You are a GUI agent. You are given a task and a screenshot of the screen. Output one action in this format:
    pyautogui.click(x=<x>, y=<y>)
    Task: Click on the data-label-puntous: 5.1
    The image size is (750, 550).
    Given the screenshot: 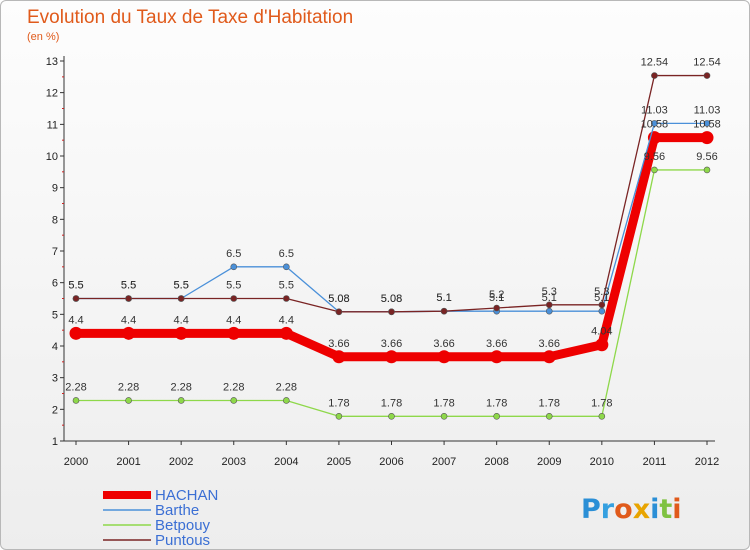 What is the action you would take?
    pyautogui.click(x=443, y=298)
    